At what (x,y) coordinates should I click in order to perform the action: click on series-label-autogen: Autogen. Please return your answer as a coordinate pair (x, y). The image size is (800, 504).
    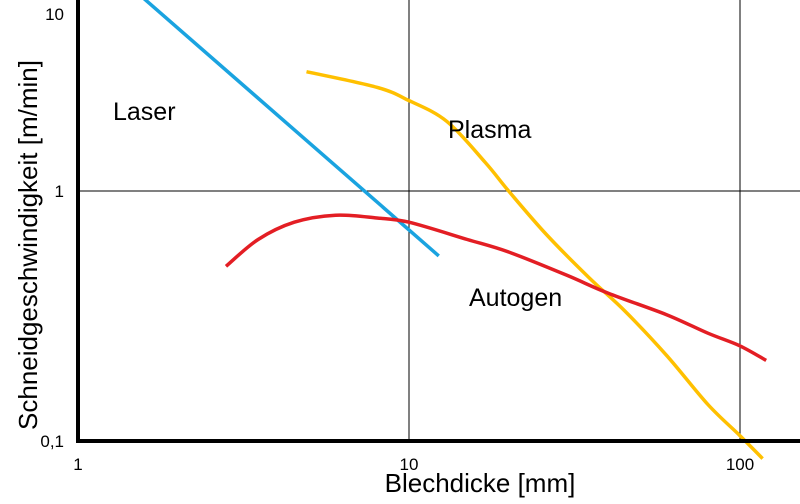
    Looking at the image, I should click on (515, 298).